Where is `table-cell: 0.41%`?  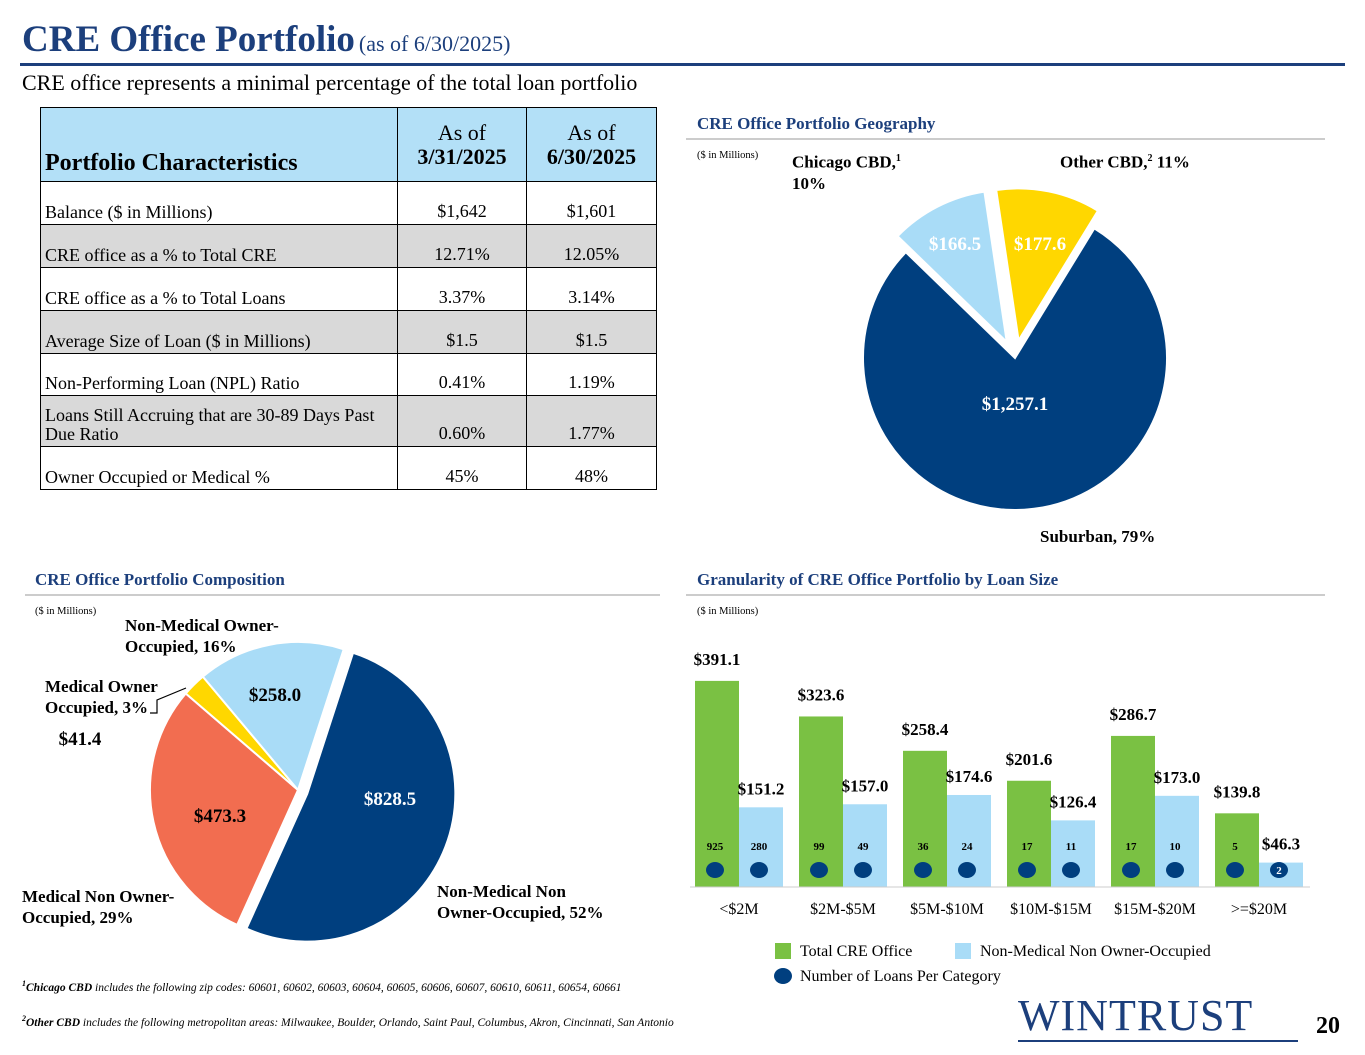
table-cell: 0.41% is located at coordinates (462, 374).